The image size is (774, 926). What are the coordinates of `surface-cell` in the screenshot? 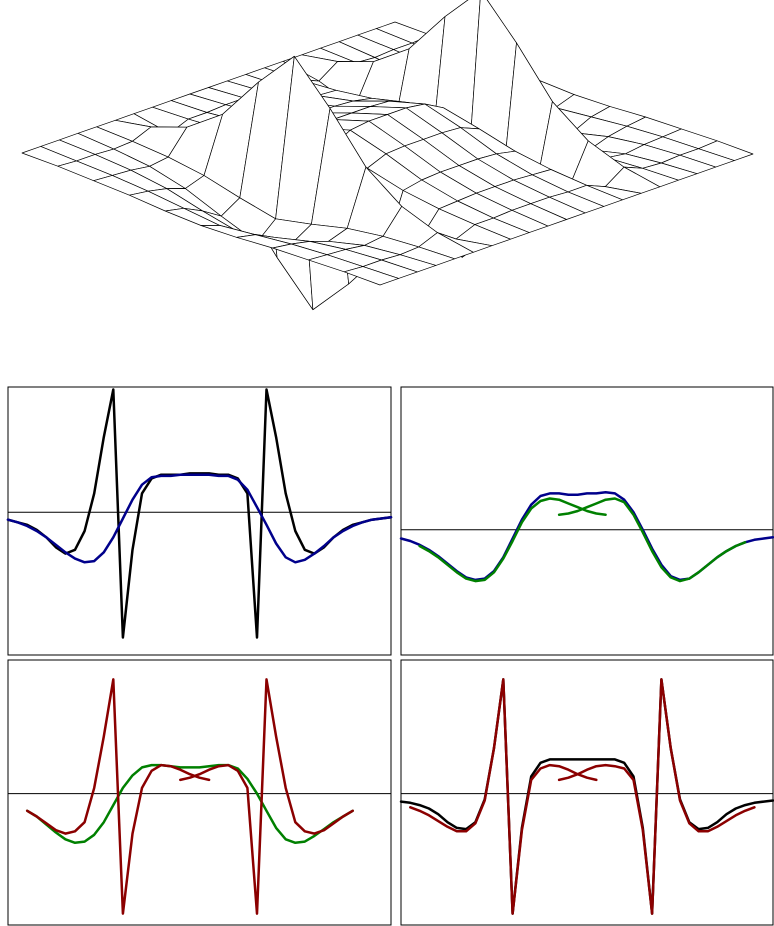 It's located at (371, 276).